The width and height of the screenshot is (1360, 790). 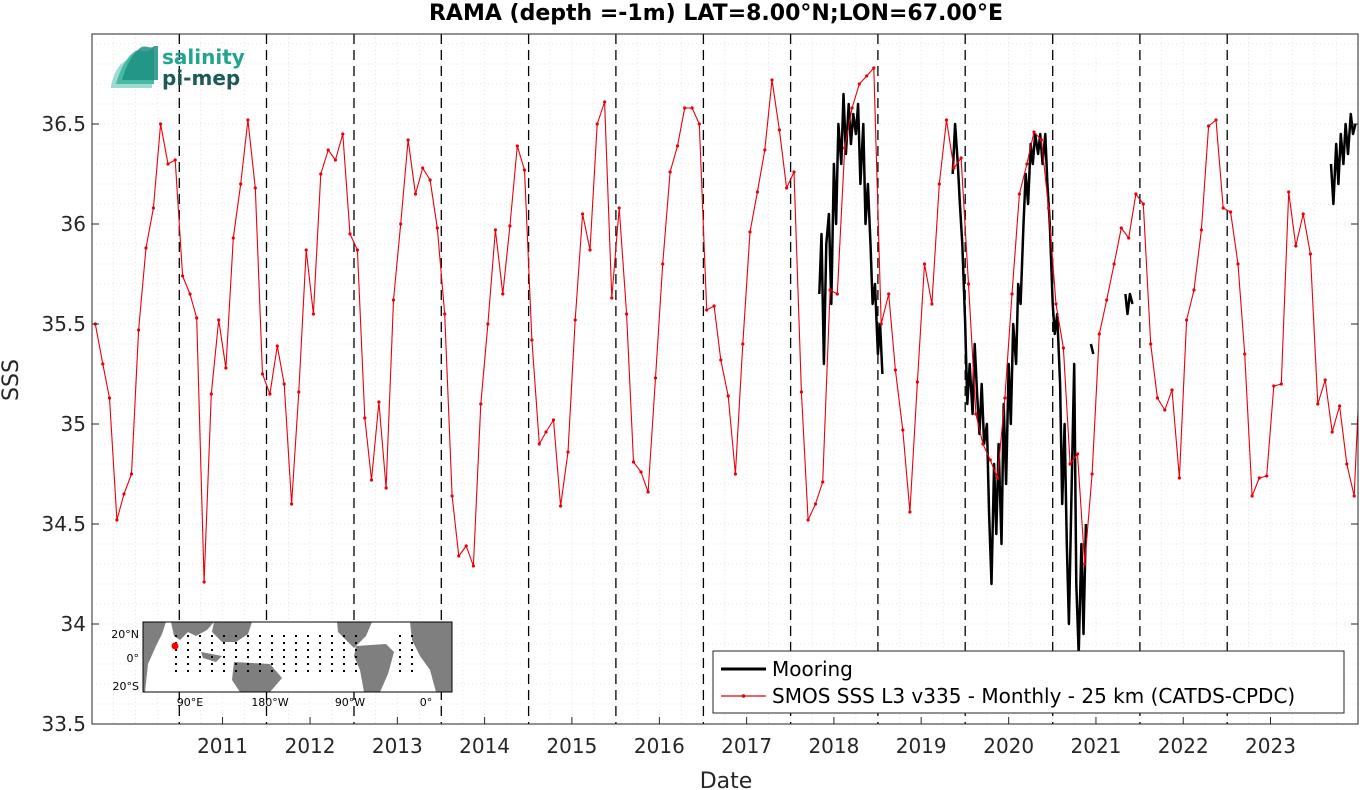 What do you see at coordinates (222, 746) in the screenshot?
I see `x-tick-label: 2011` at bounding box center [222, 746].